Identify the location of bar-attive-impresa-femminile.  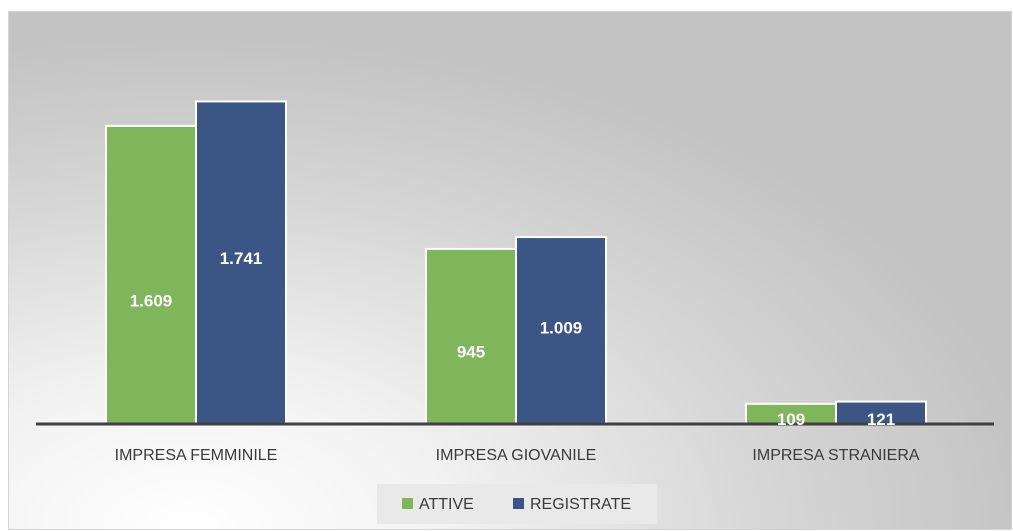
(151, 274).